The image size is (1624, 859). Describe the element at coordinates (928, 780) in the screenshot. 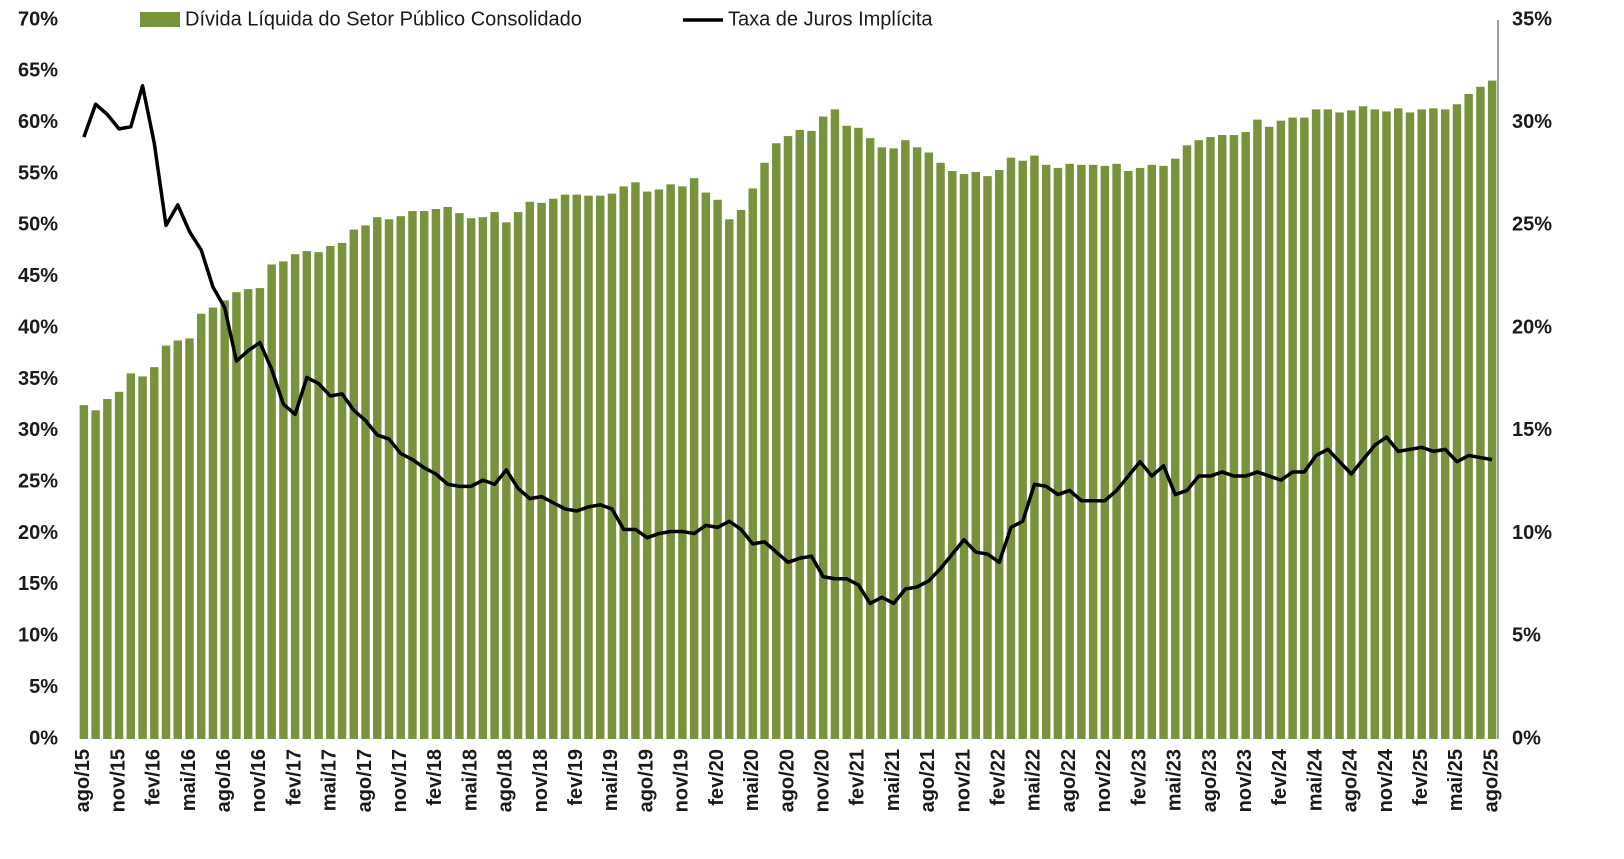

I see `x-tick-label: ago/21` at that location.